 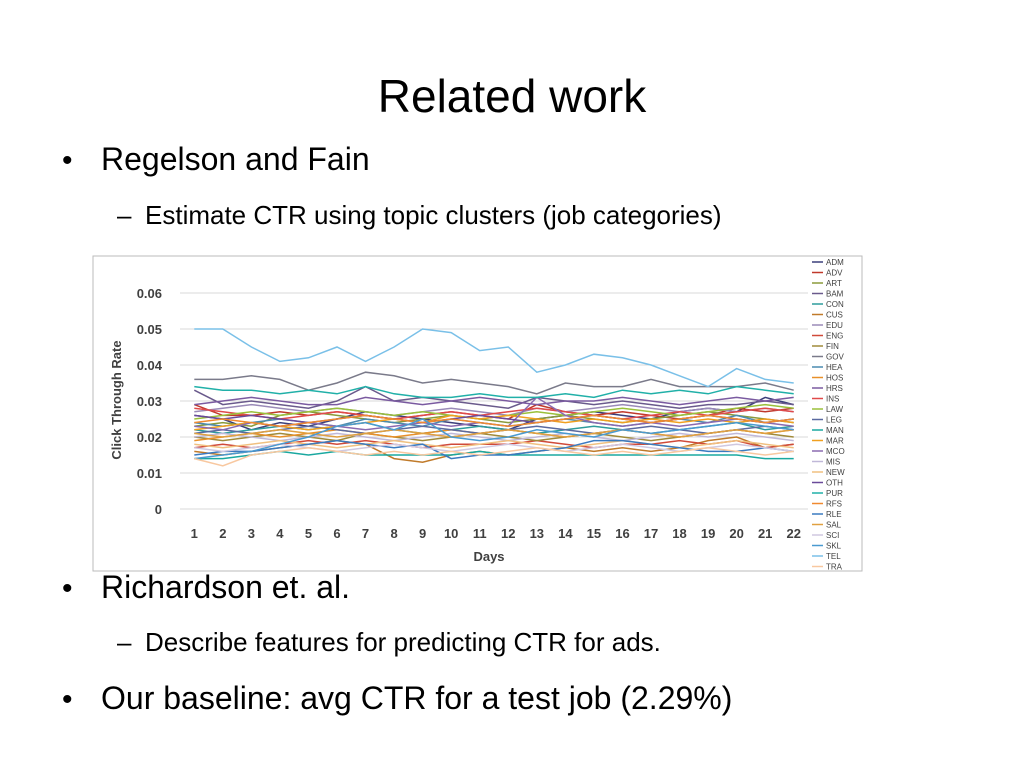 What do you see at coordinates (834, 546) in the screenshot?
I see `legend-label: SKL` at bounding box center [834, 546].